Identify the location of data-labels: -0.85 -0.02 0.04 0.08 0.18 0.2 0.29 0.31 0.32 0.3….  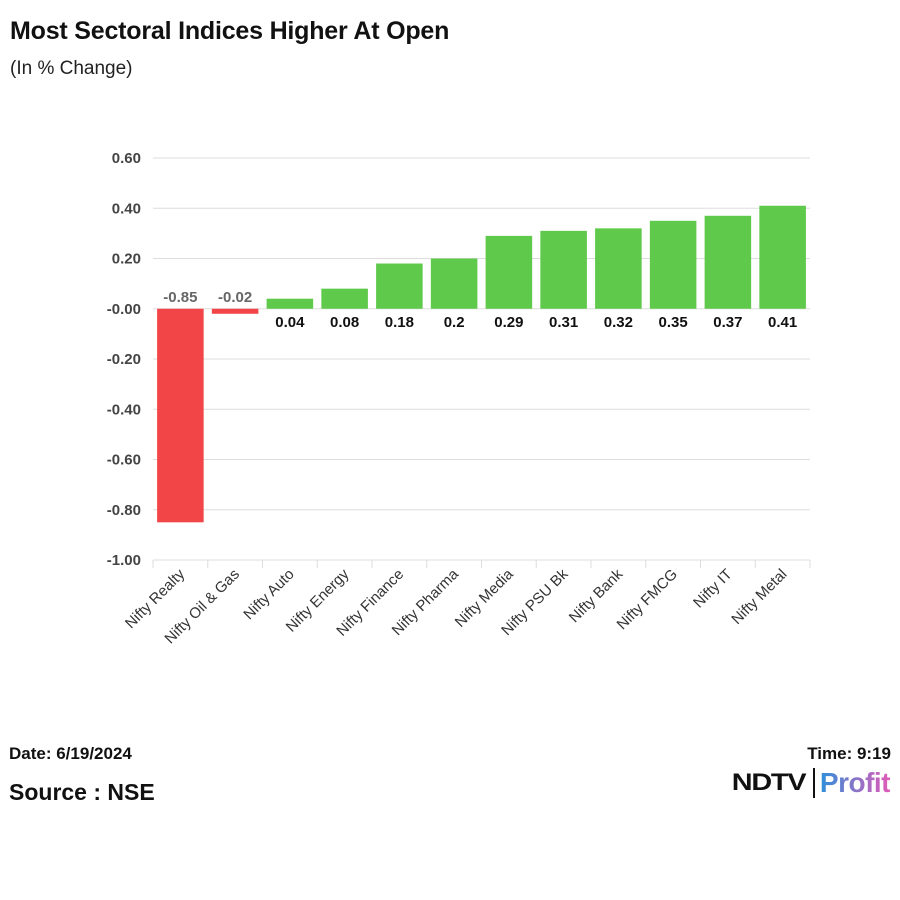
(480, 310).